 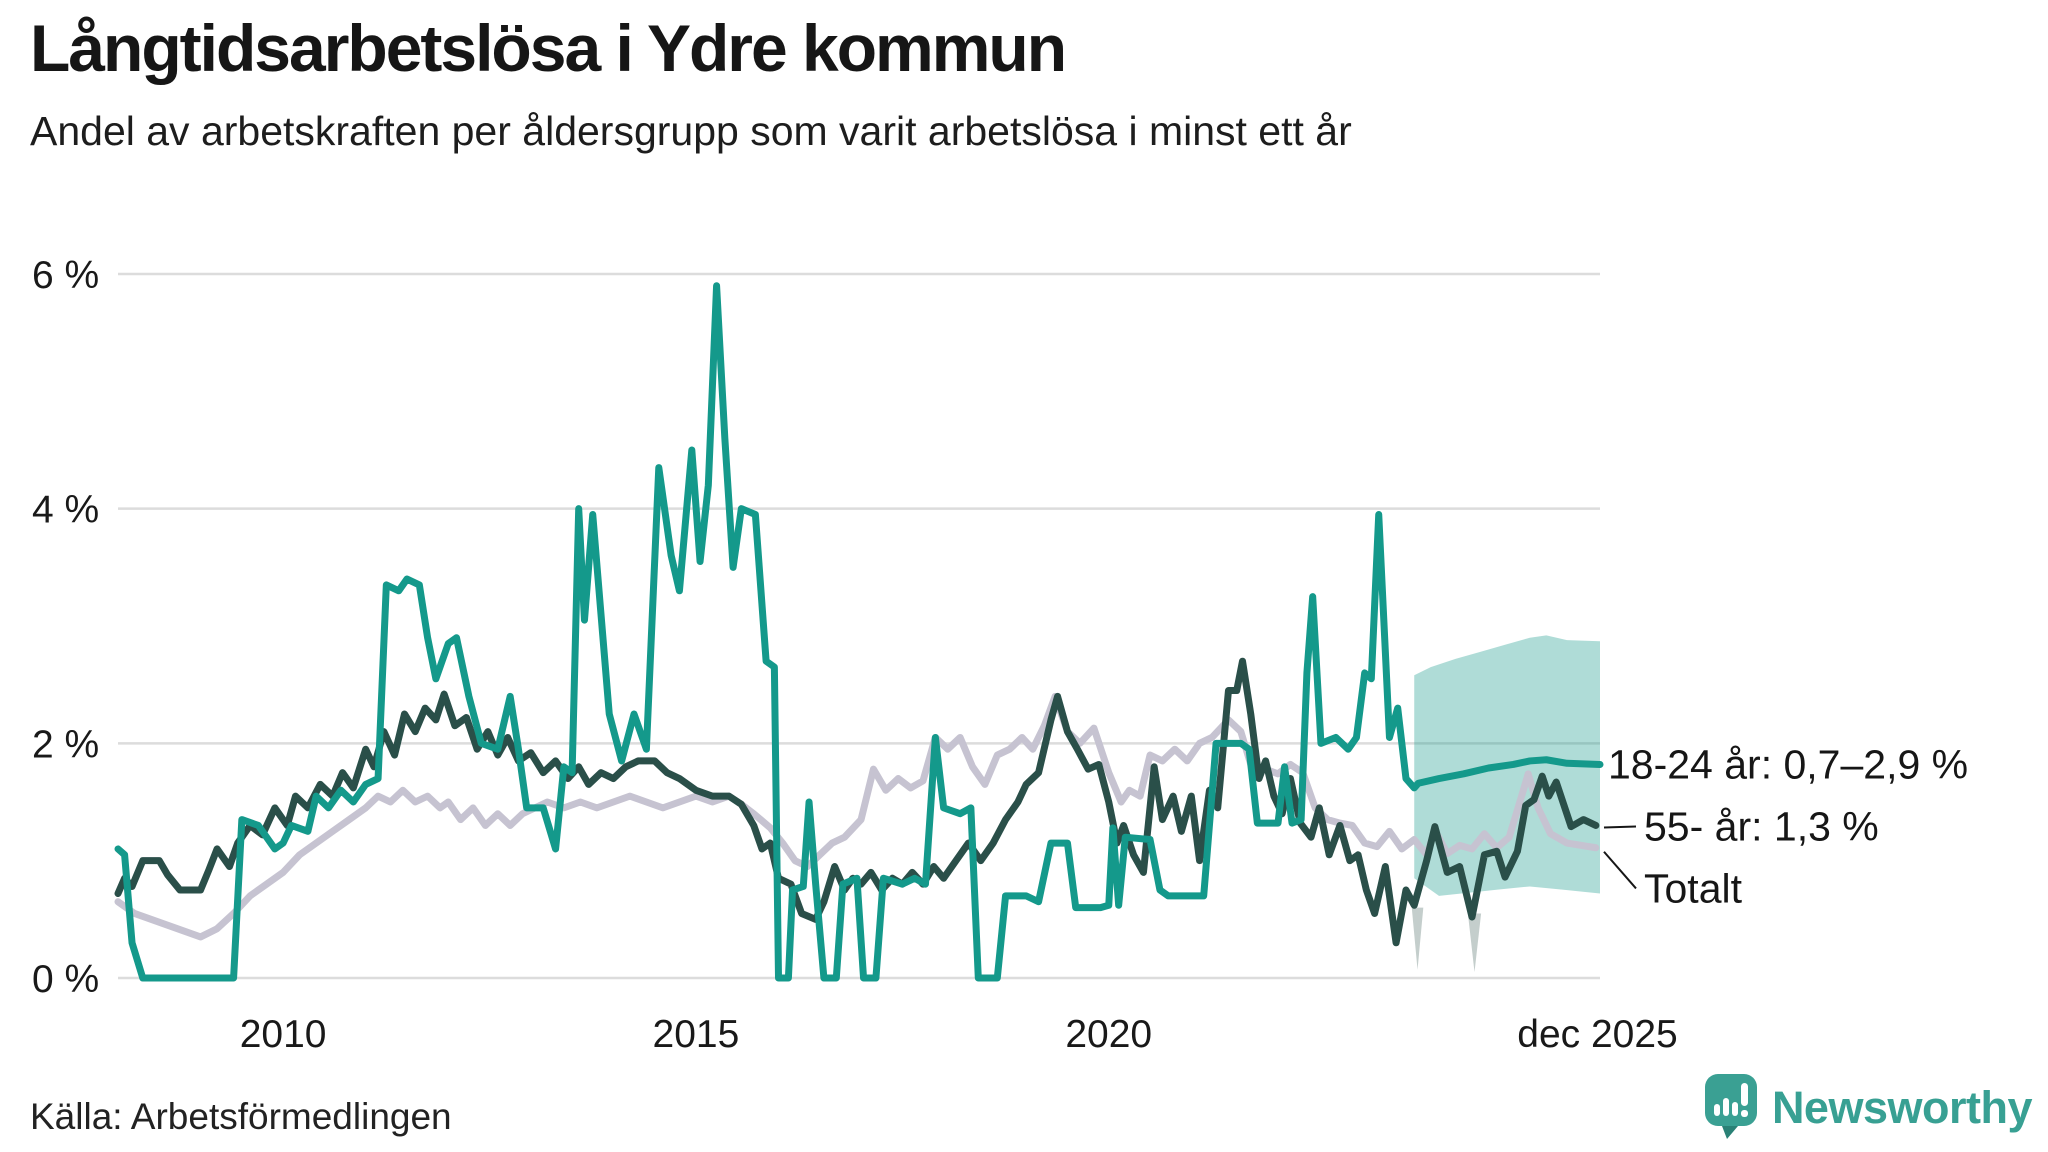 What do you see at coordinates (1108, 1034) in the screenshot?
I see `x-tick-label: 2020` at bounding box center [1108, 1034].